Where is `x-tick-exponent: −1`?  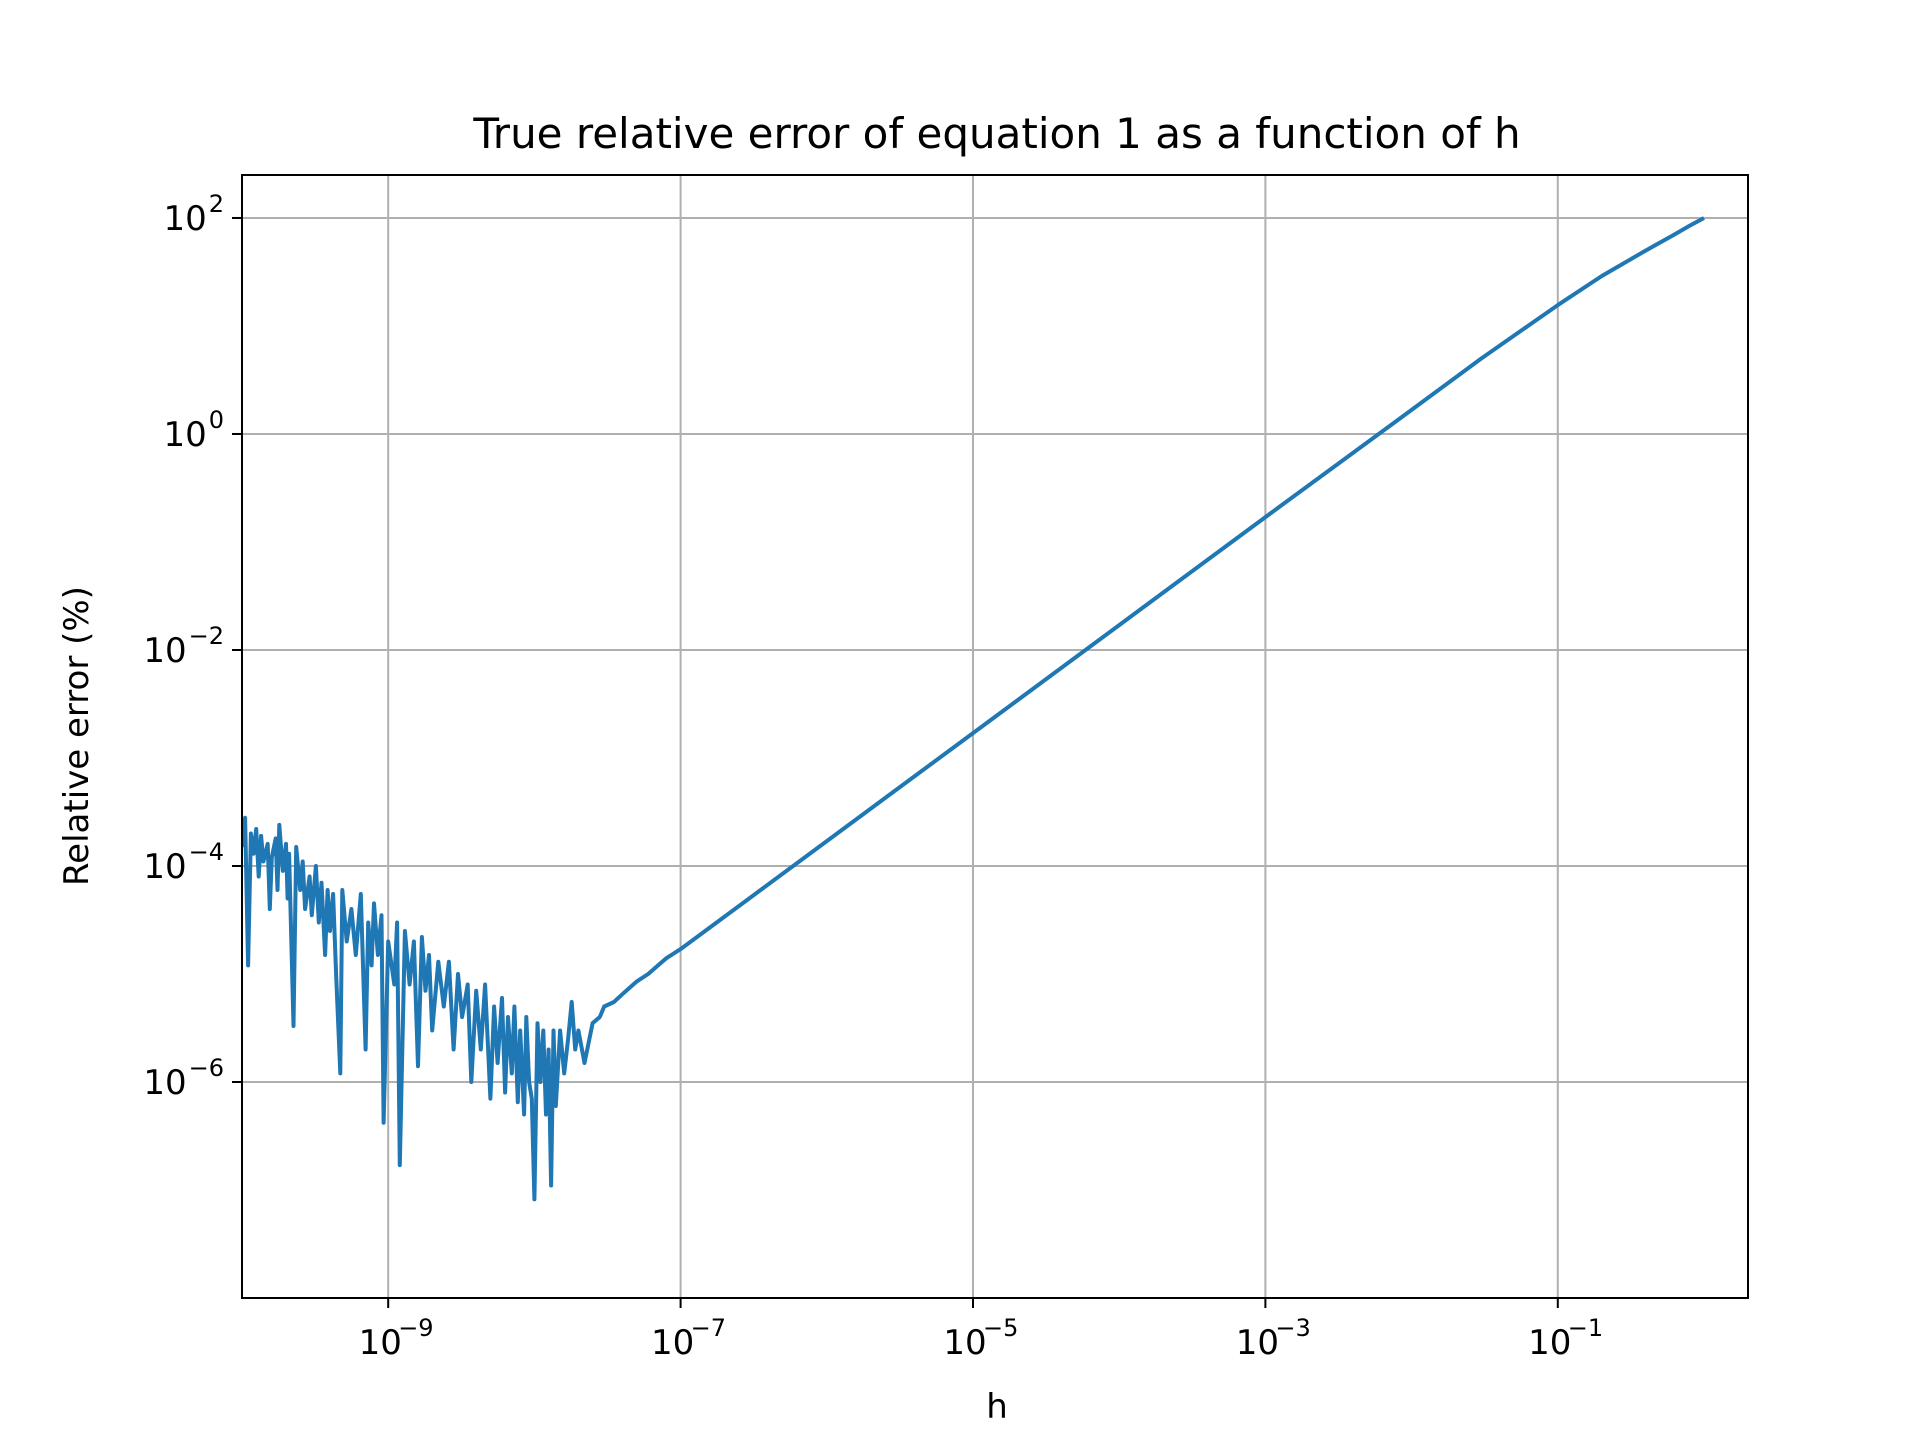 x-tick-exponent: −1 is located at coordinates (1585, 1328).